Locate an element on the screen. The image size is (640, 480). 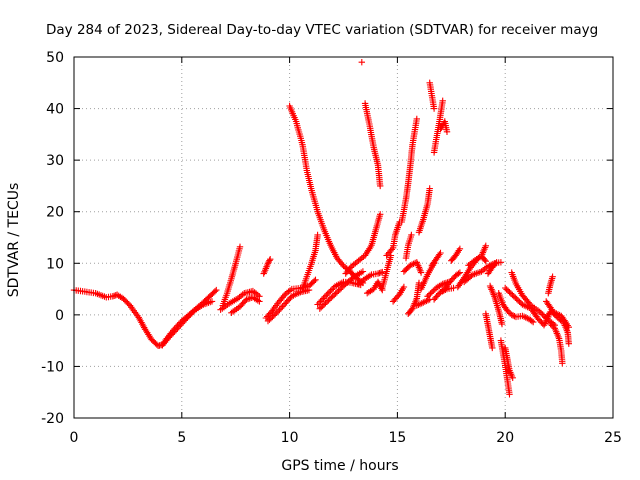
series-s04 is located at coordinates (240, 300).